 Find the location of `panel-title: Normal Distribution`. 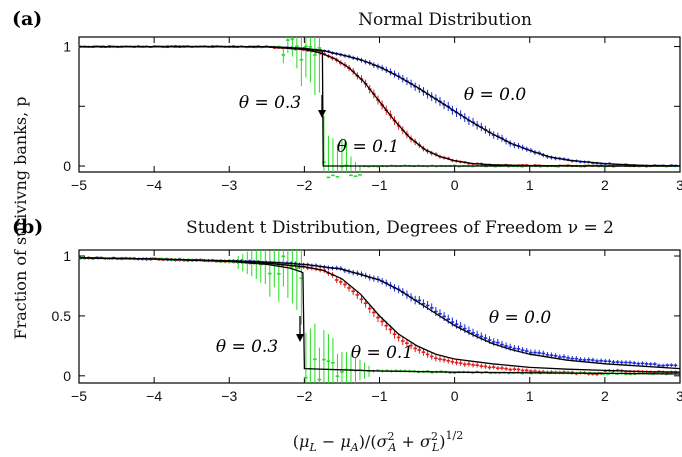

panel-title: Normal Distribution is located at coordinates (445, 20).